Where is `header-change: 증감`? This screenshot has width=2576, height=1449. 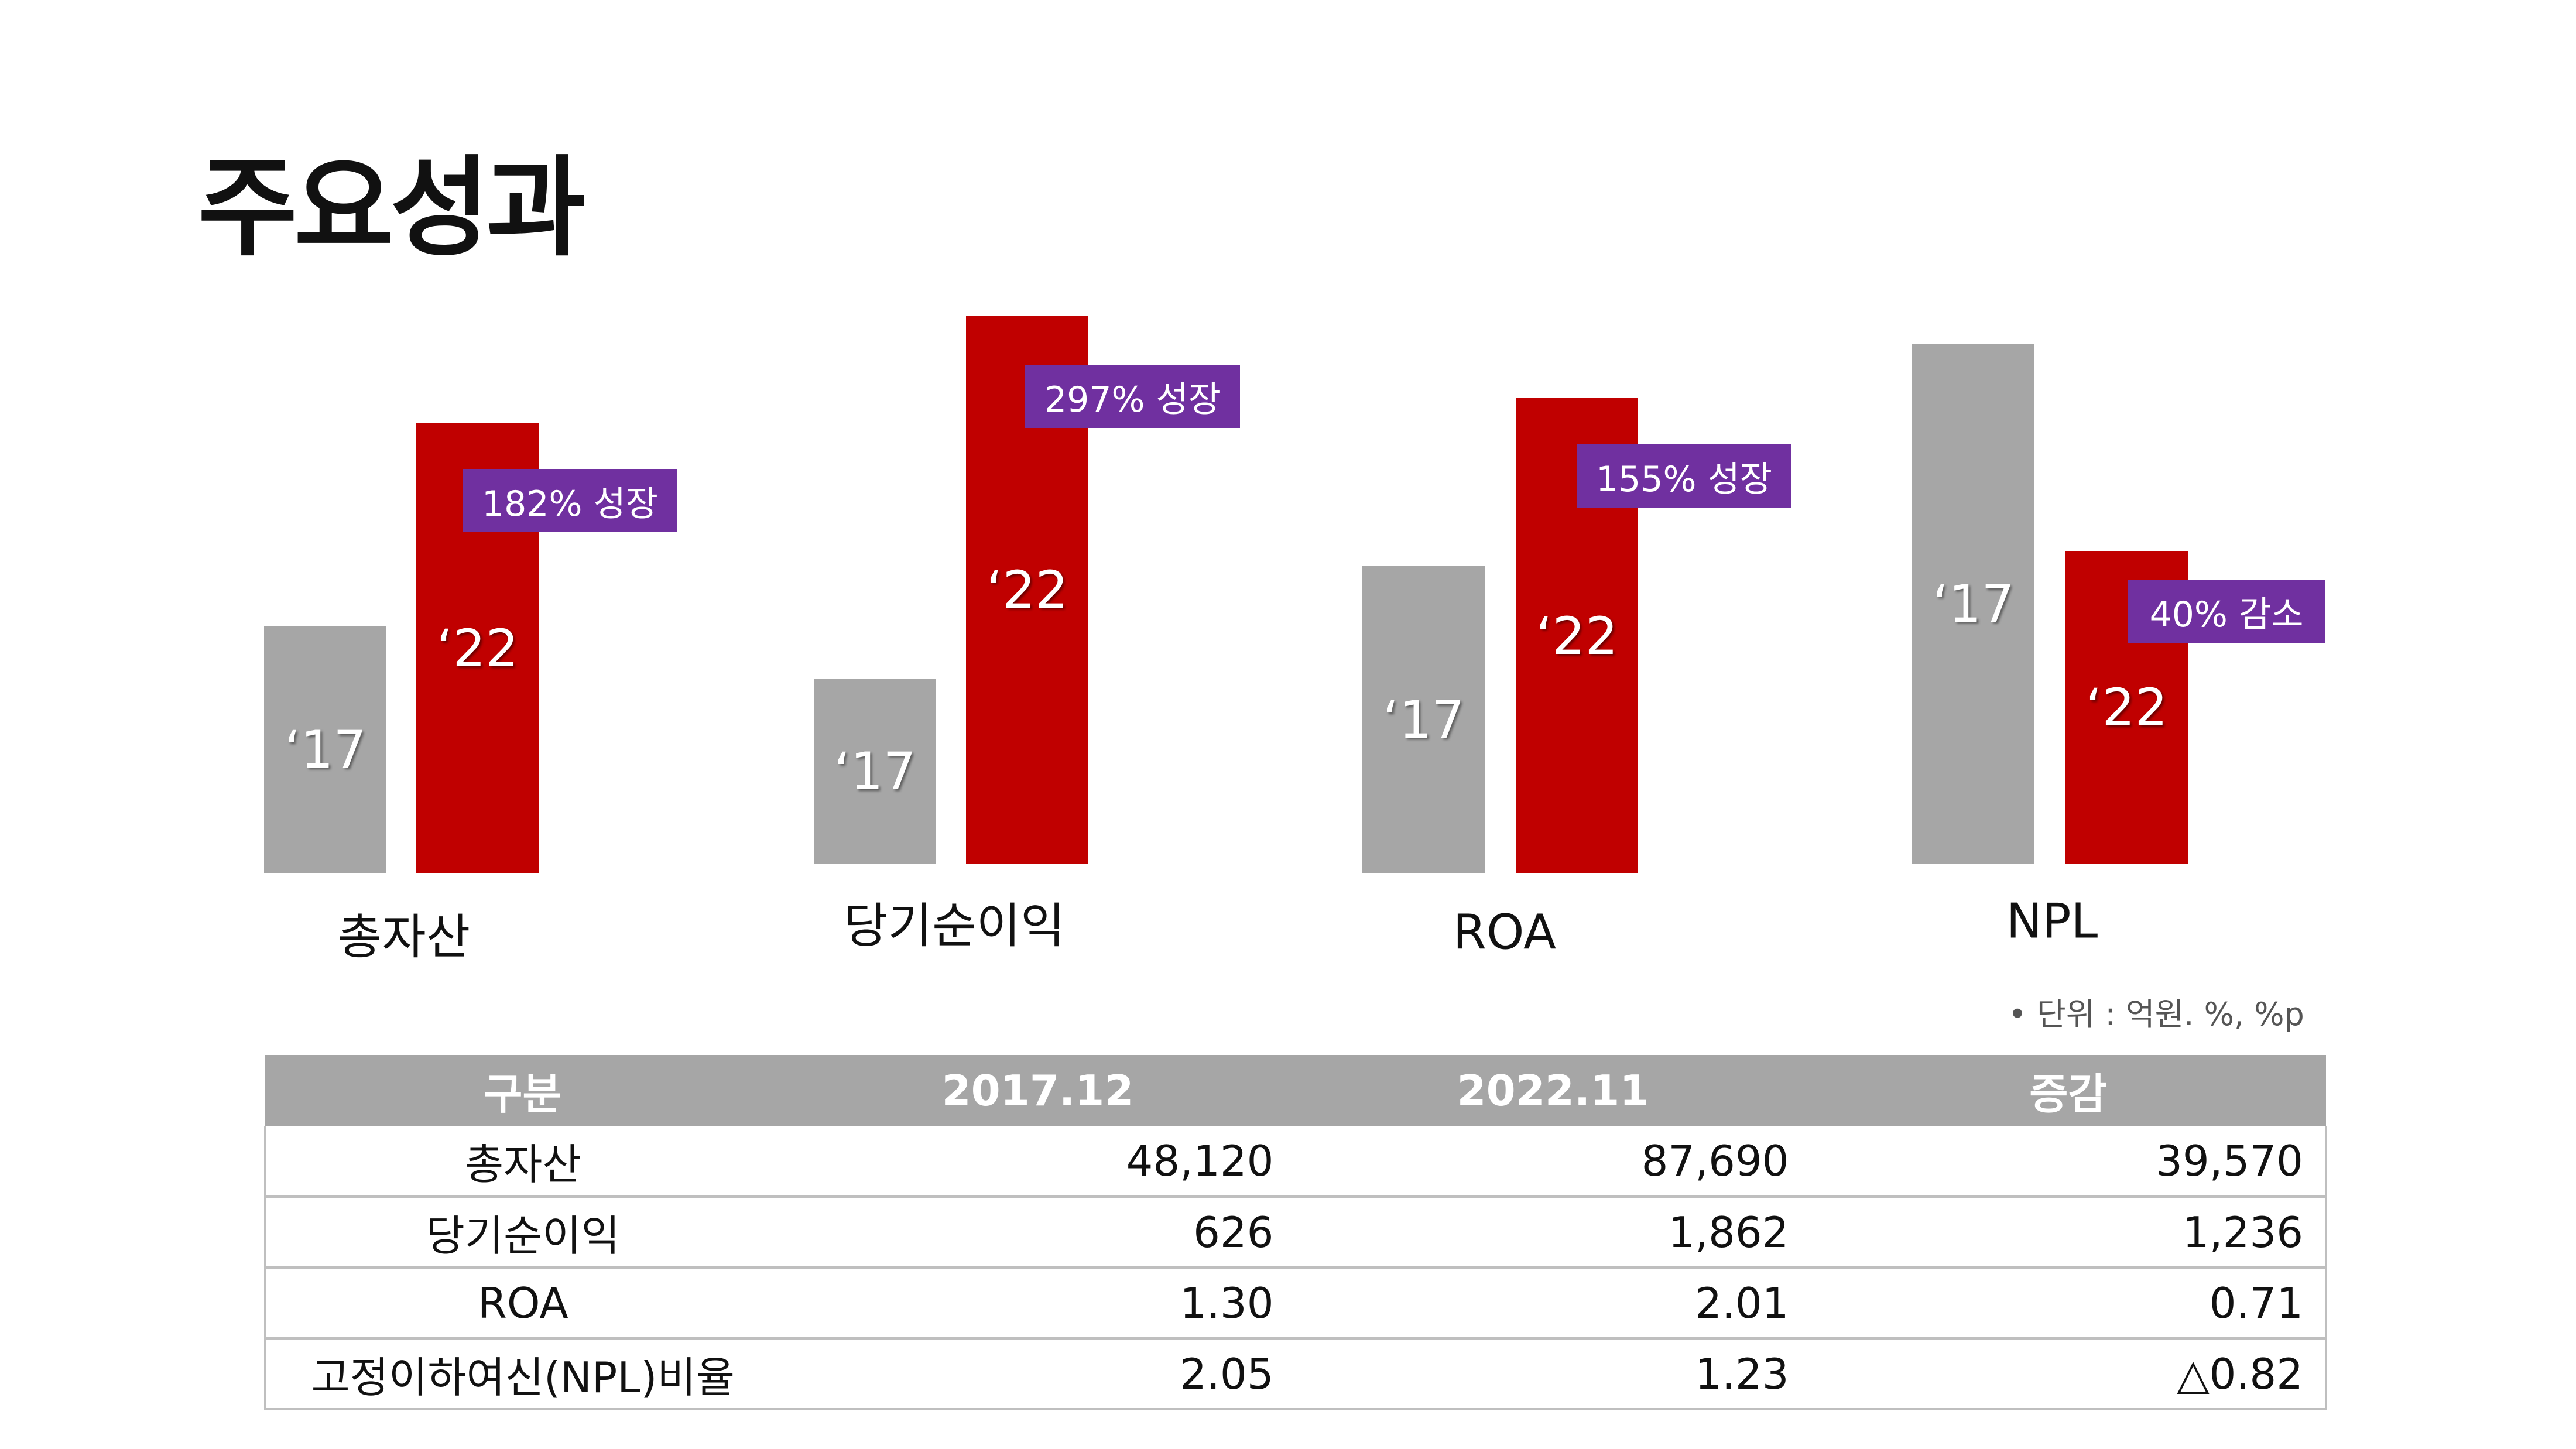 header-change: 증감 is located at coordinates (2068, 1090).